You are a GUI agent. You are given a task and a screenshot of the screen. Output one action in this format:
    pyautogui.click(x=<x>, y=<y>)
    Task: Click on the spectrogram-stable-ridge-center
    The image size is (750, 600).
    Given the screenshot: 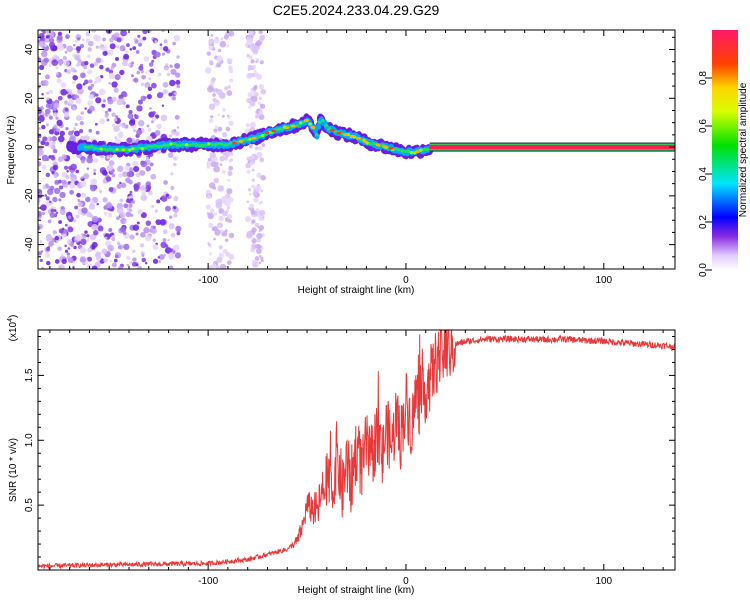 What is the action you would take?
    pyautogui.click(x=552, y=147)
    